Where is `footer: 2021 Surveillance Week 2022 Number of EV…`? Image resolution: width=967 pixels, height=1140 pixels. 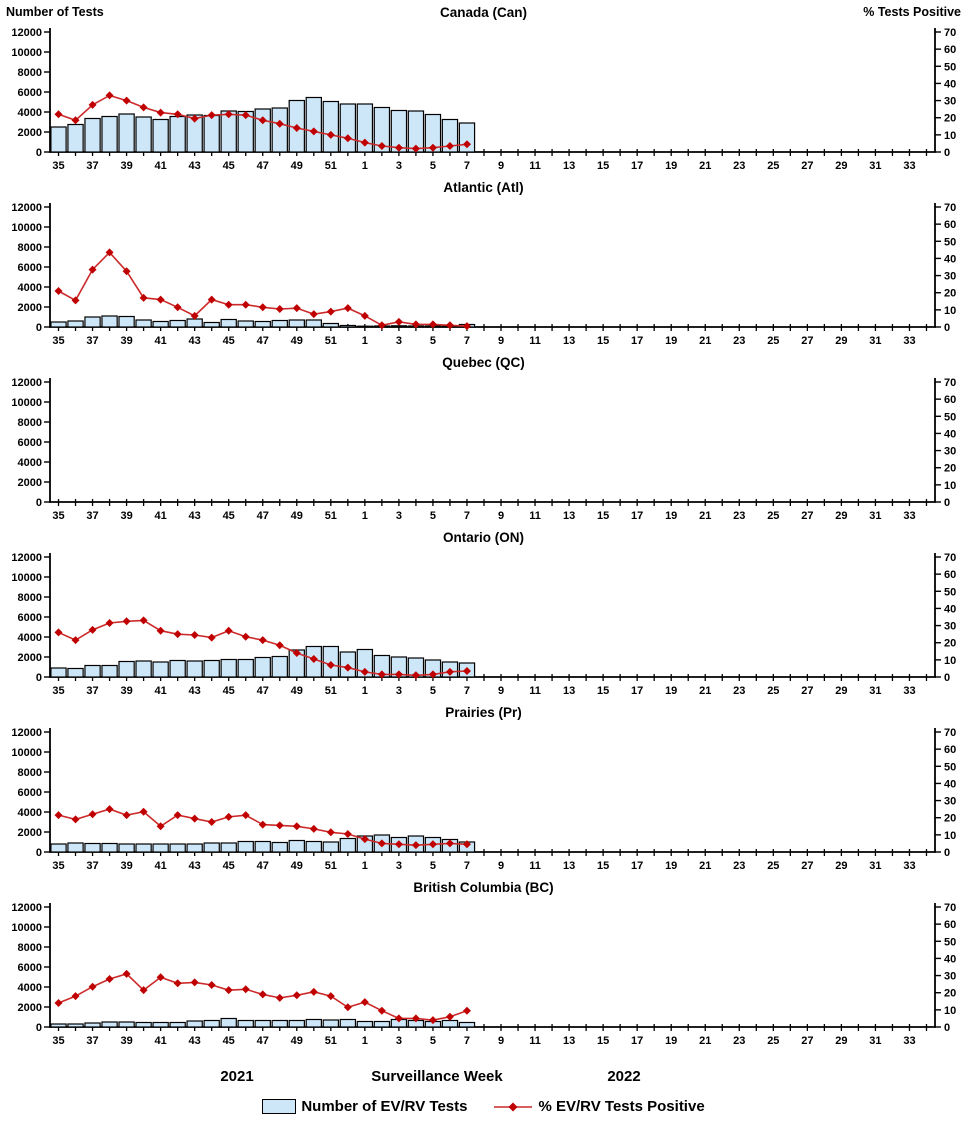
footer: 2021 Surveillance Week 2022 Number of EV… is located at coordinates (483, 1095).